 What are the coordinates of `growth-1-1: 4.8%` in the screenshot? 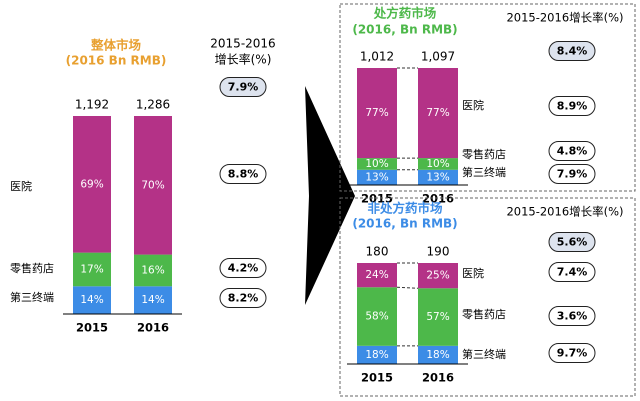 It's located at (572, 151).